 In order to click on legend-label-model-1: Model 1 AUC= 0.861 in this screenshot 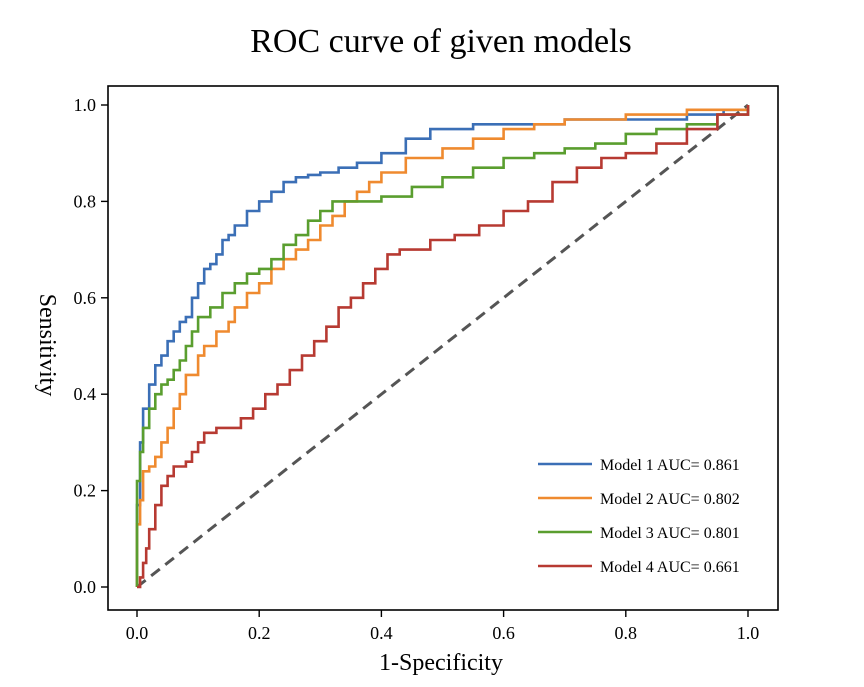, I will do `click(670, 465)`.